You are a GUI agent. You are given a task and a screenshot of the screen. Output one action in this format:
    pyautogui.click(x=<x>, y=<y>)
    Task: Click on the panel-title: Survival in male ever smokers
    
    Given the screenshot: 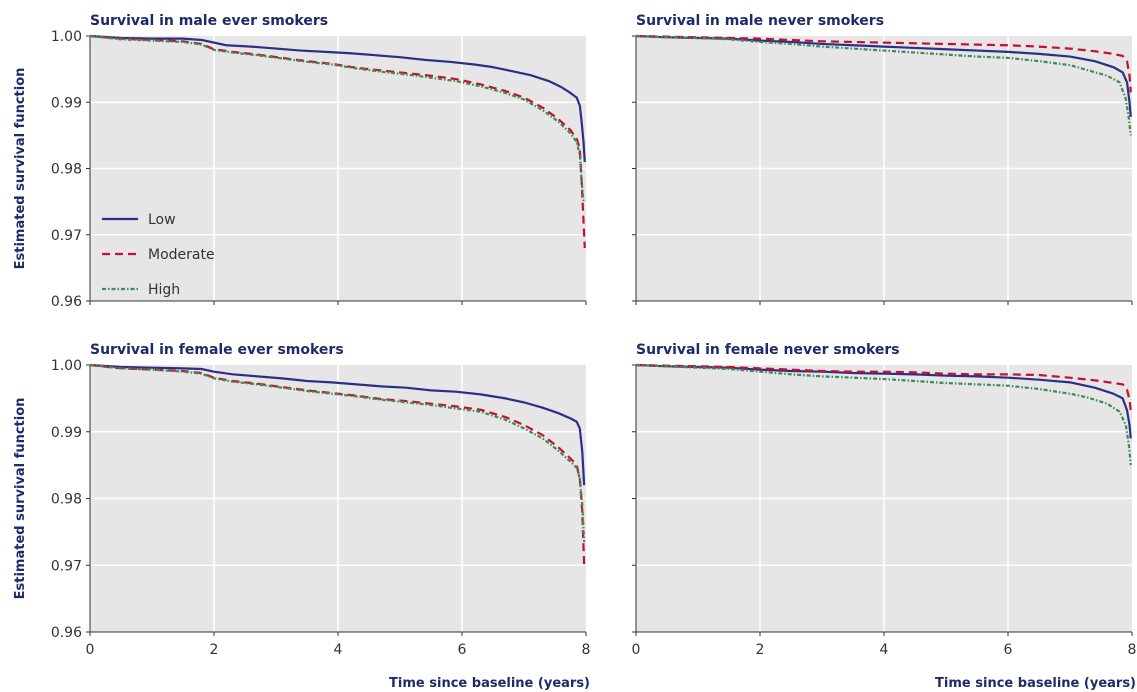 What is the action you would take?
    pyautogui.click(x=209, y=21)
    